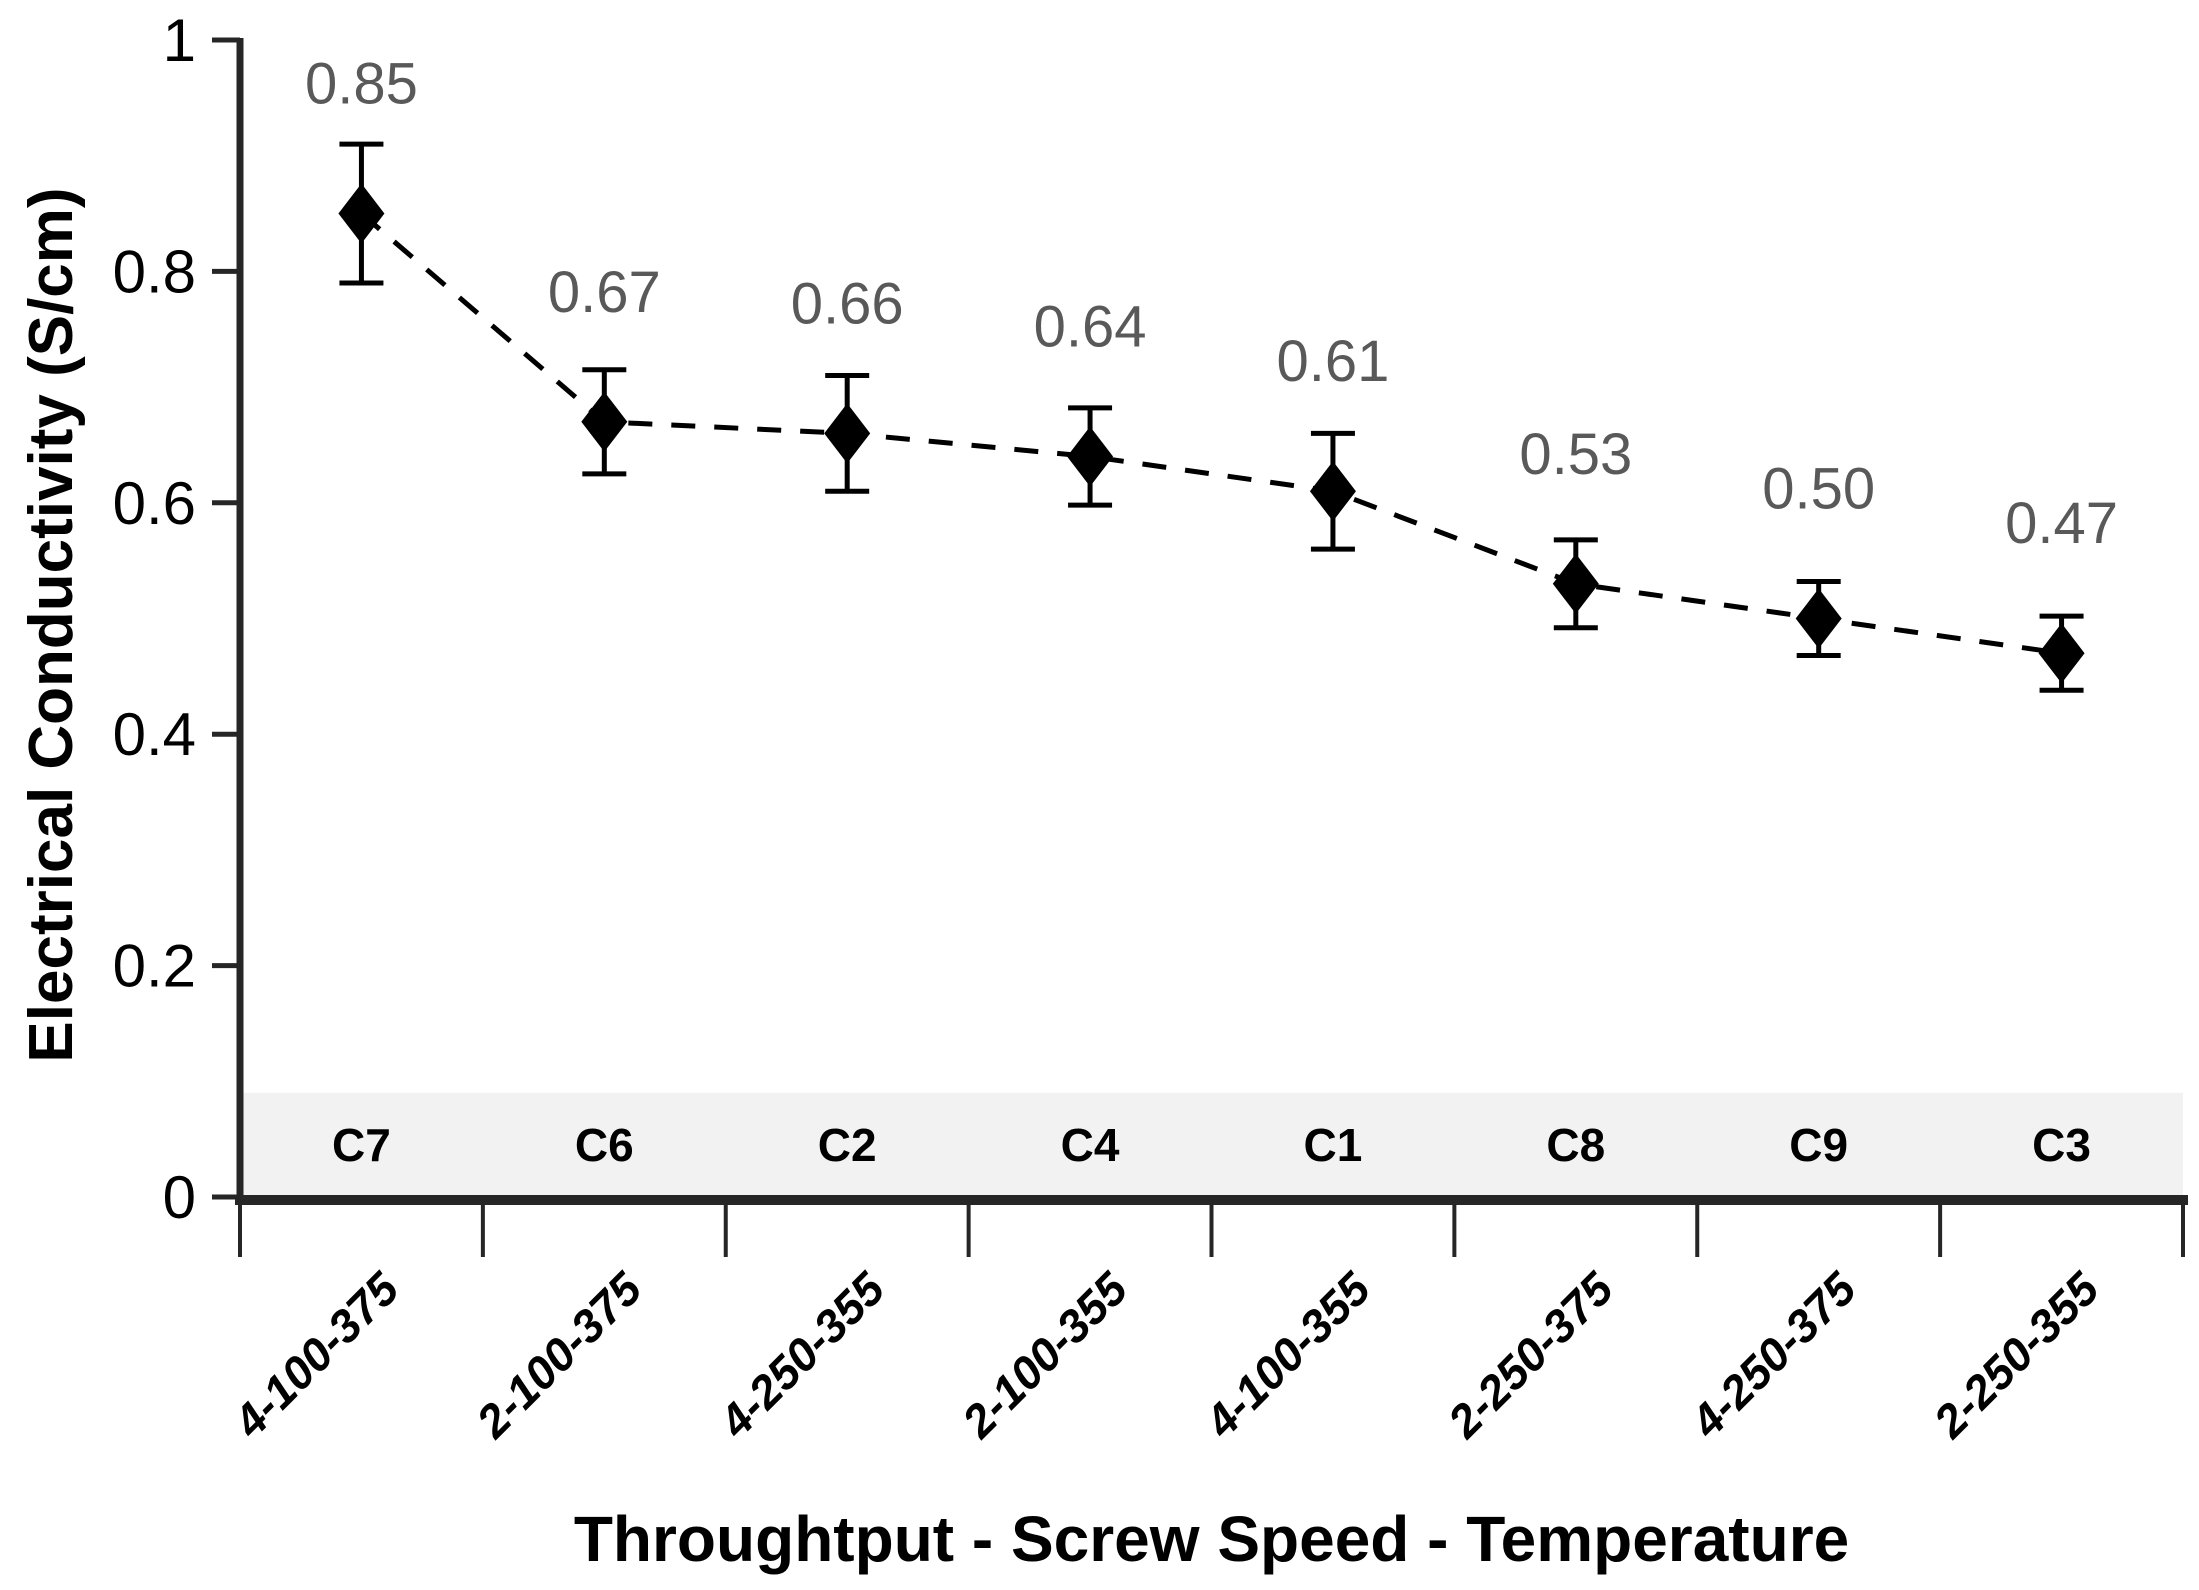  What do you see at coordinates (1332, 361) in the screenshot?
I see `data-label: 0.61` at bounding box center [1332, 361].